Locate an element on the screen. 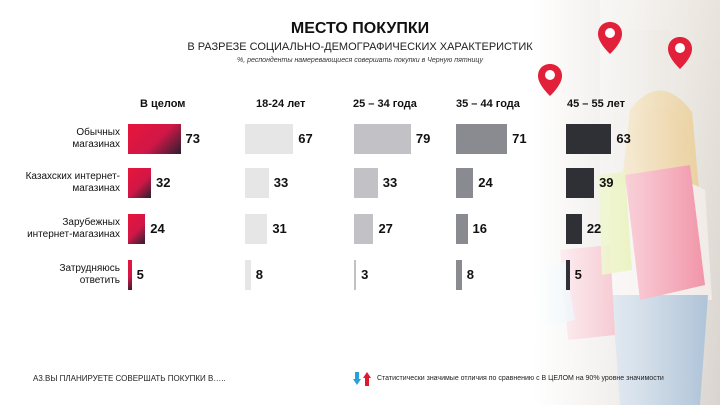 Image resolution: width=720 pixels, height=405 pixels. chart-title: МЕСТО ПОКУПКИ is located at coordinates (360, 28).